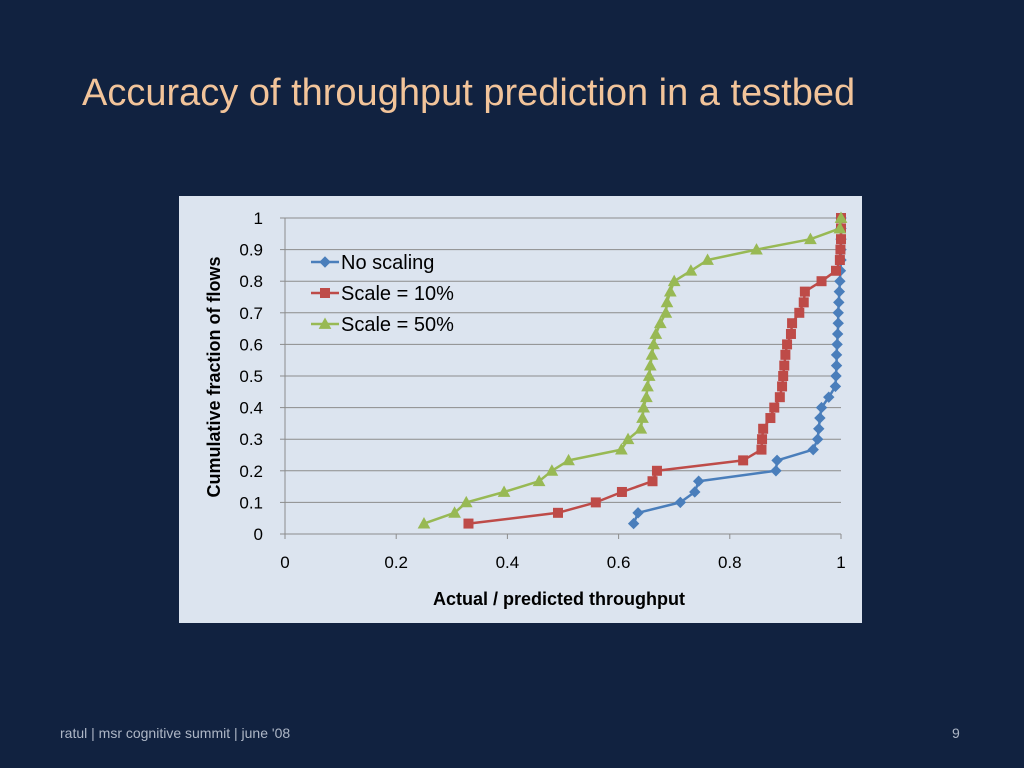  What do you see at coordinates (956, 733) in the screenshot?
I see `page-number: 9` at bounding box center [956, 733].